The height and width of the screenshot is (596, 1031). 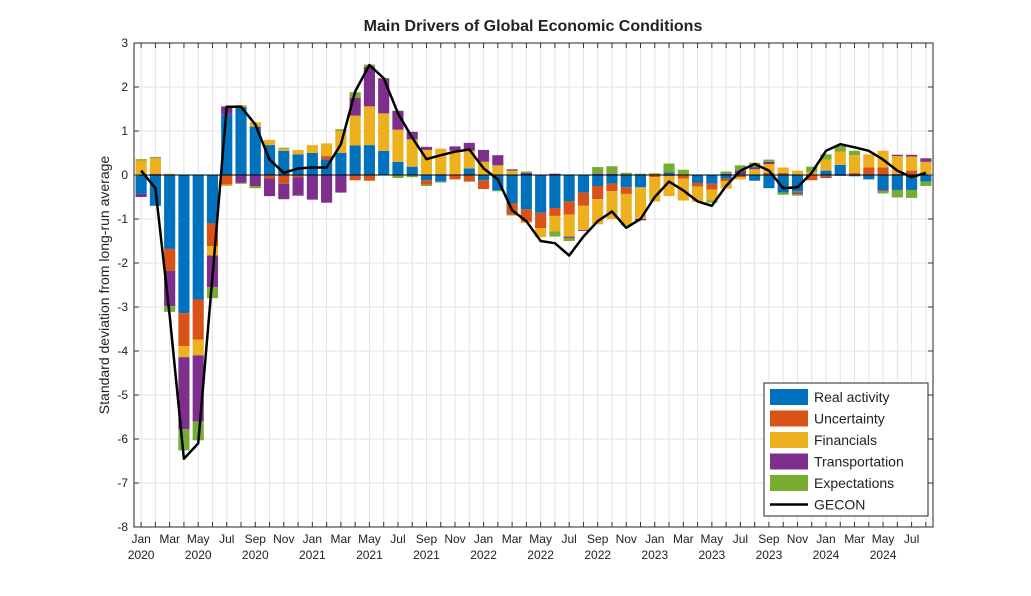 What do you see at coordinates (169, 539) in the screenshot?
I see `x-tick-label-month: Mar` at bounding box center [169, 539].